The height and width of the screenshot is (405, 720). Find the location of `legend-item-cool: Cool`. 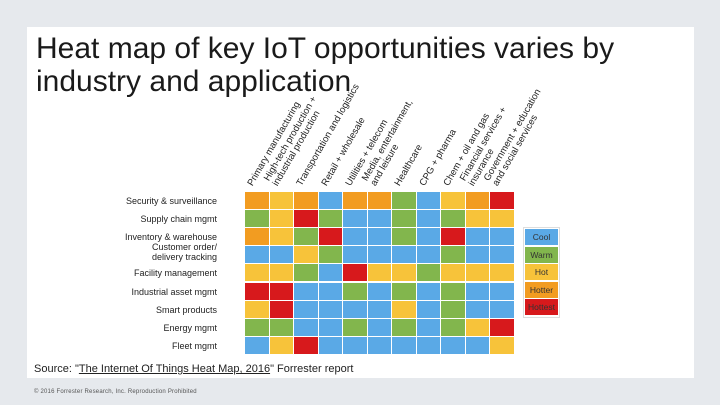

legend-item-cool: Cool is located at coordinates (541, 237).